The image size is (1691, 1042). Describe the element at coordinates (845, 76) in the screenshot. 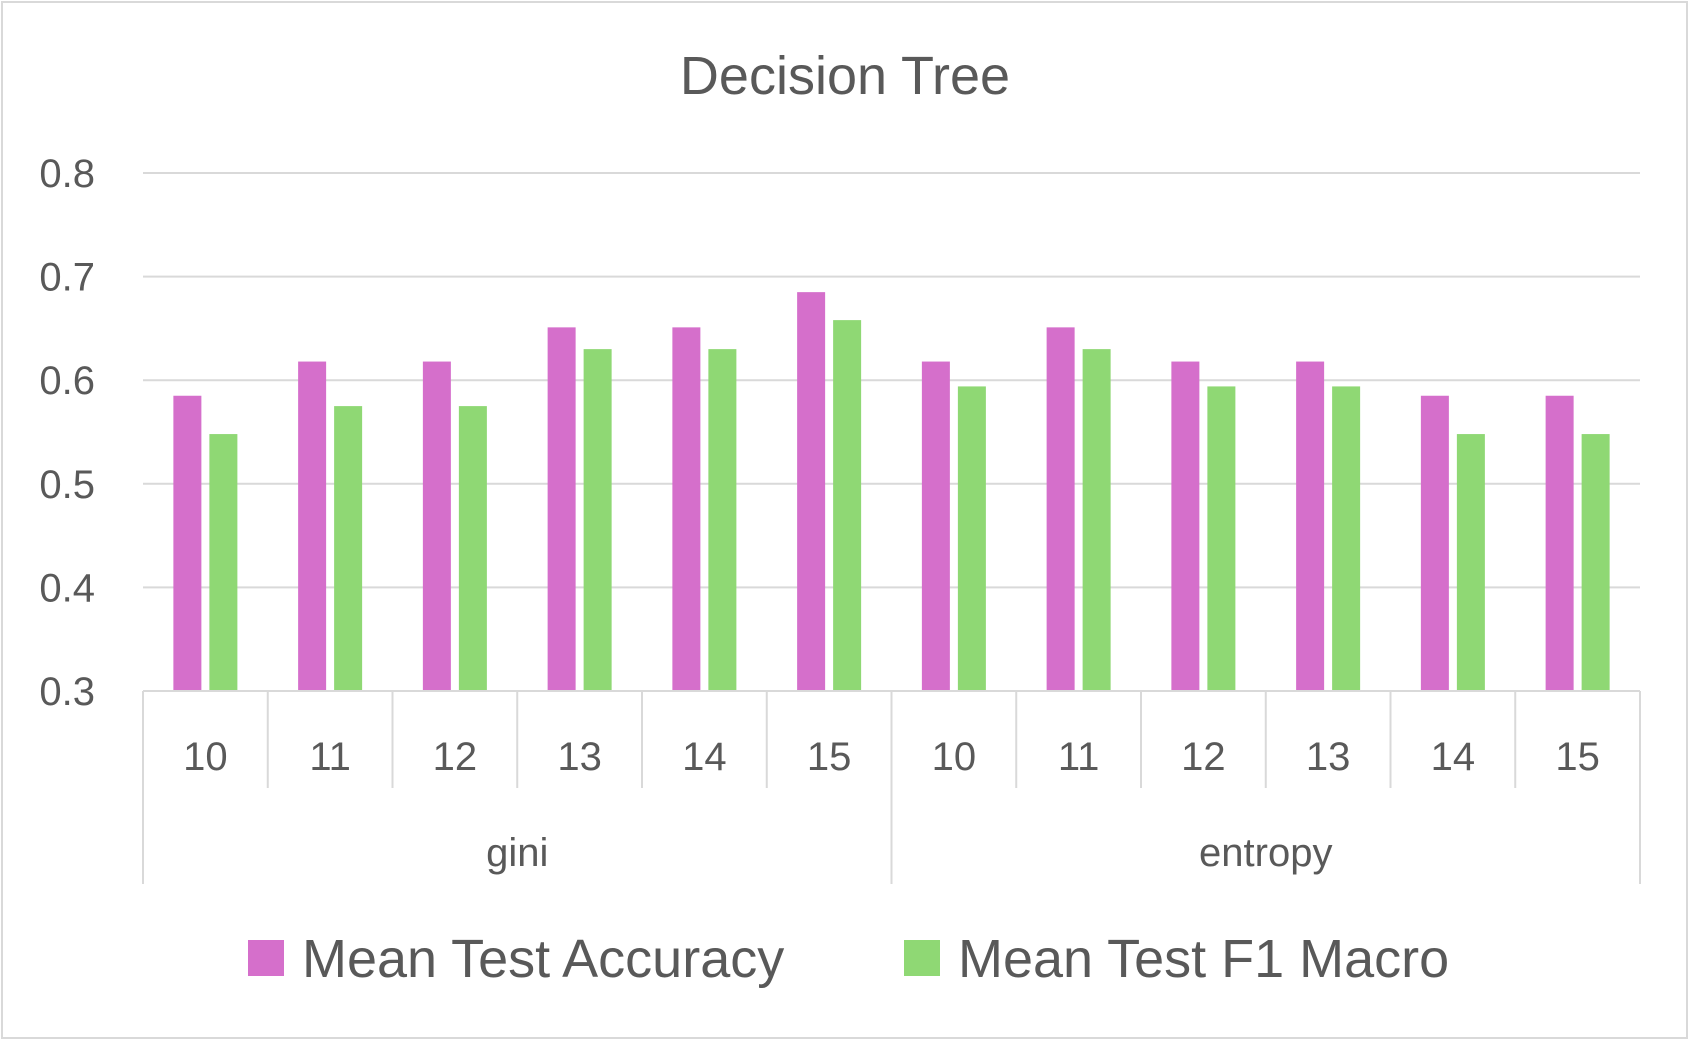

I see `chart-title: Decision Tree` at that location.